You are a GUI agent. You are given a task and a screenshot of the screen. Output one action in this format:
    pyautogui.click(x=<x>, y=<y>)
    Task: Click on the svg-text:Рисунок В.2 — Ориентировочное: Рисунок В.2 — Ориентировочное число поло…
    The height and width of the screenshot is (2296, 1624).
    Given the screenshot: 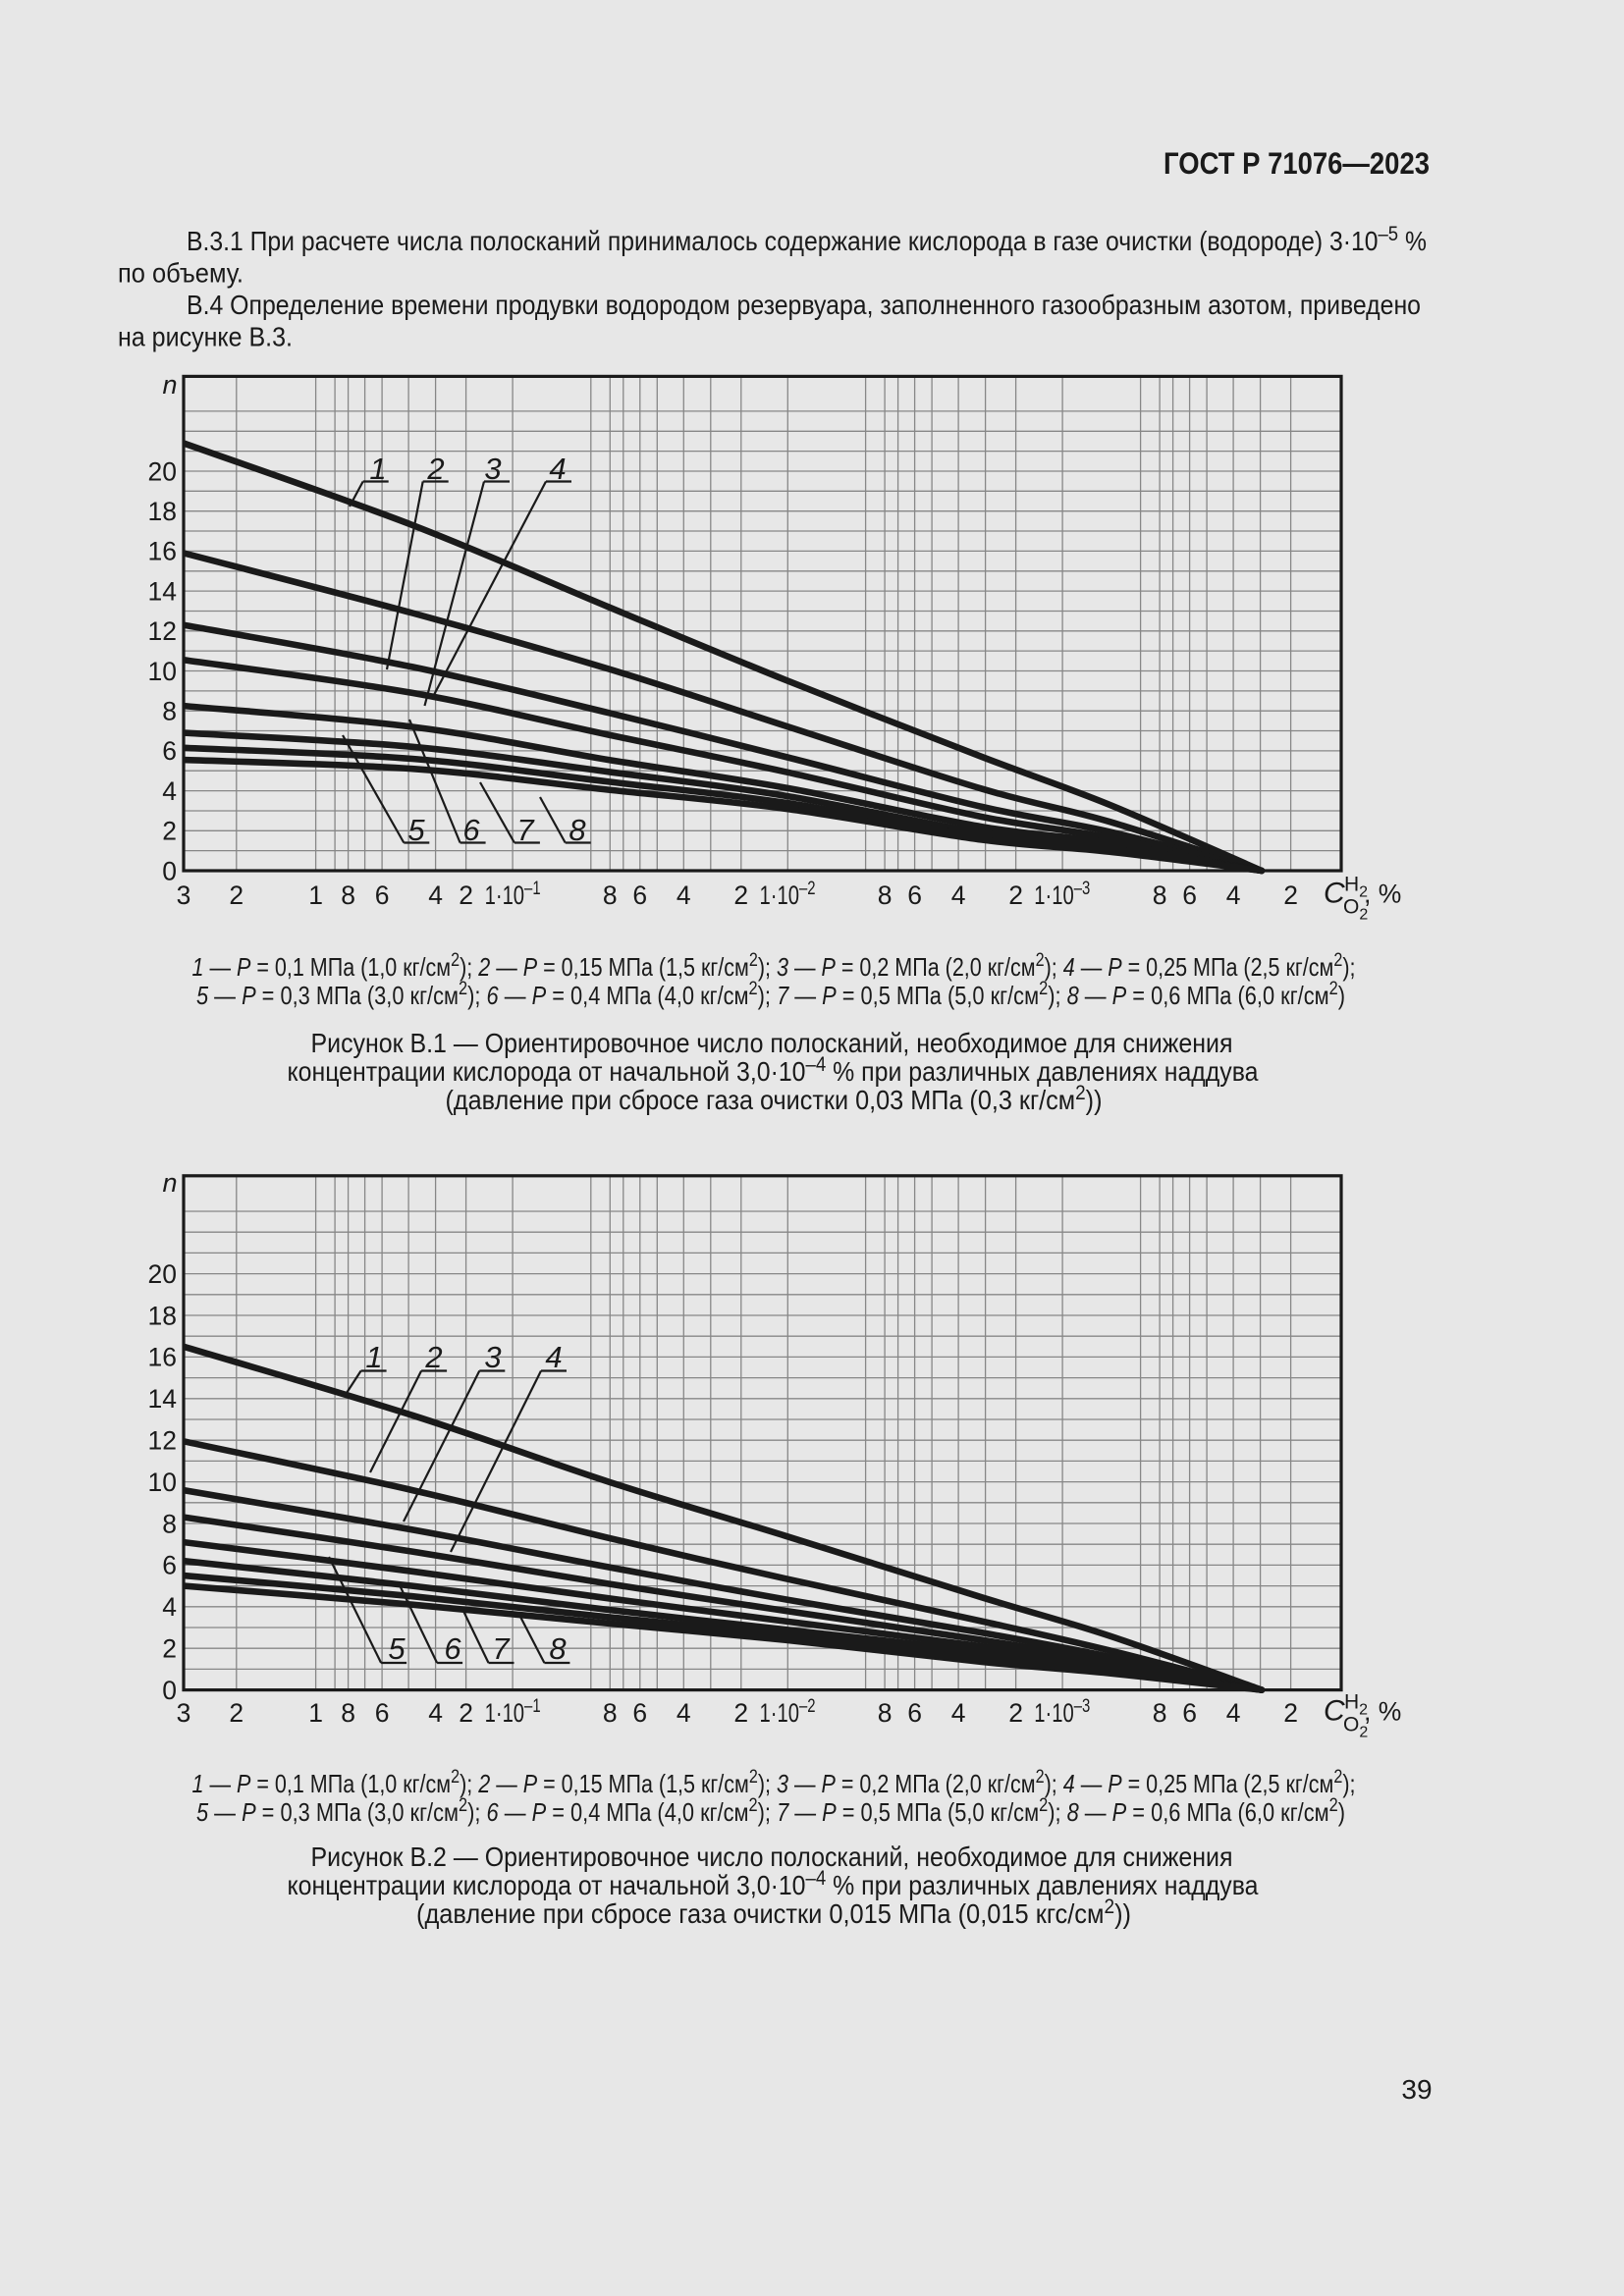 What is the action you would take?
    pyautogui.click(x=772, y=1857)
    